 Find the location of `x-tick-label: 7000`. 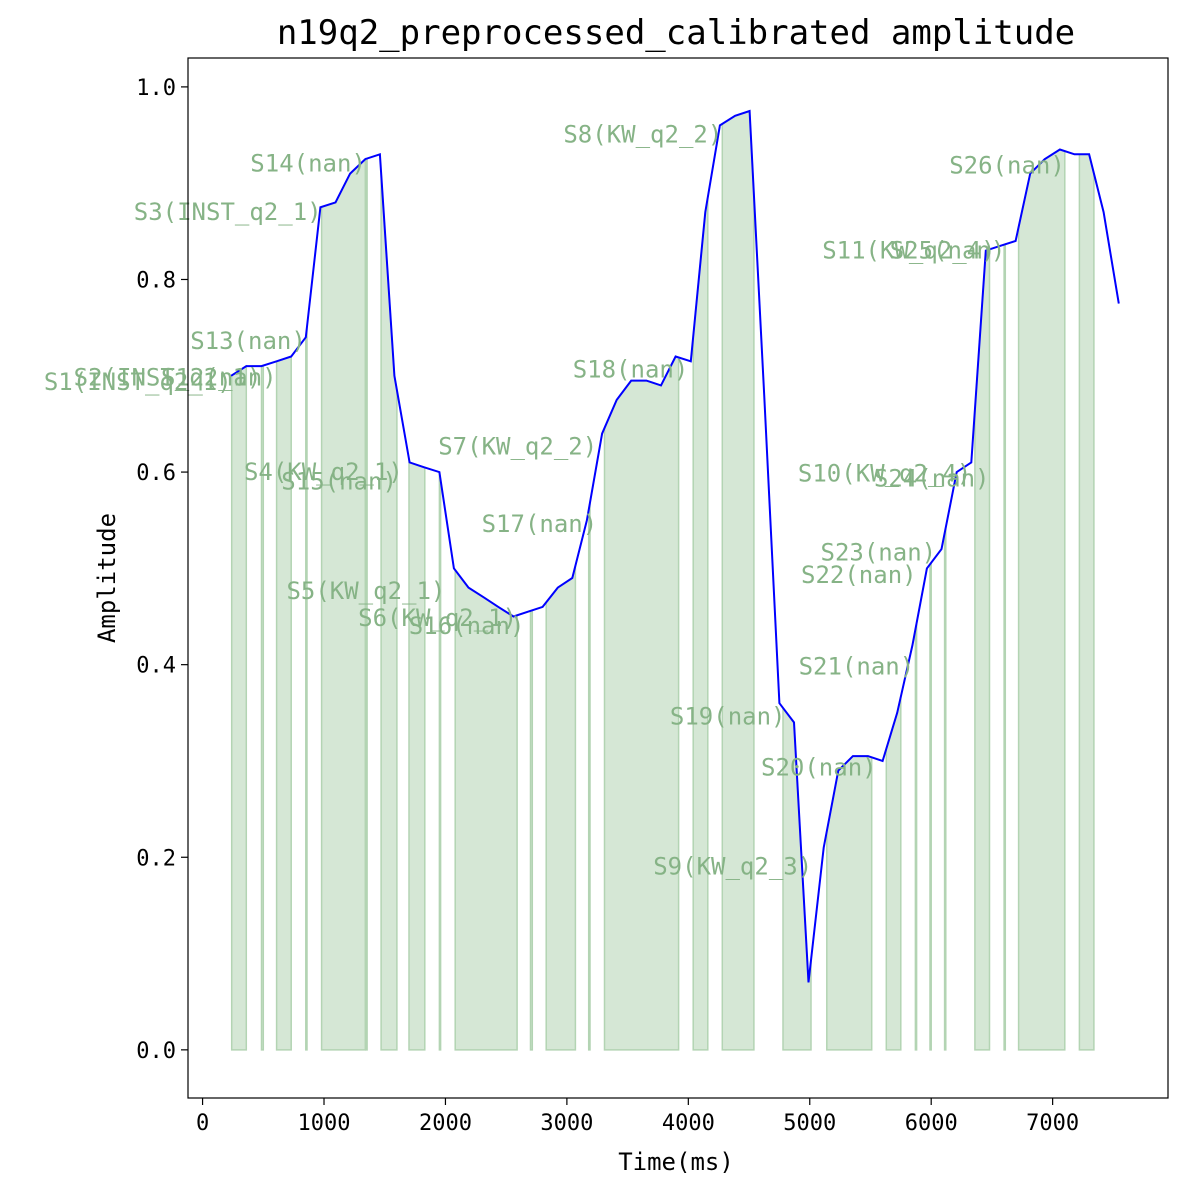

x-tick-label: 7000 is located at coordinates (1052, 1123).